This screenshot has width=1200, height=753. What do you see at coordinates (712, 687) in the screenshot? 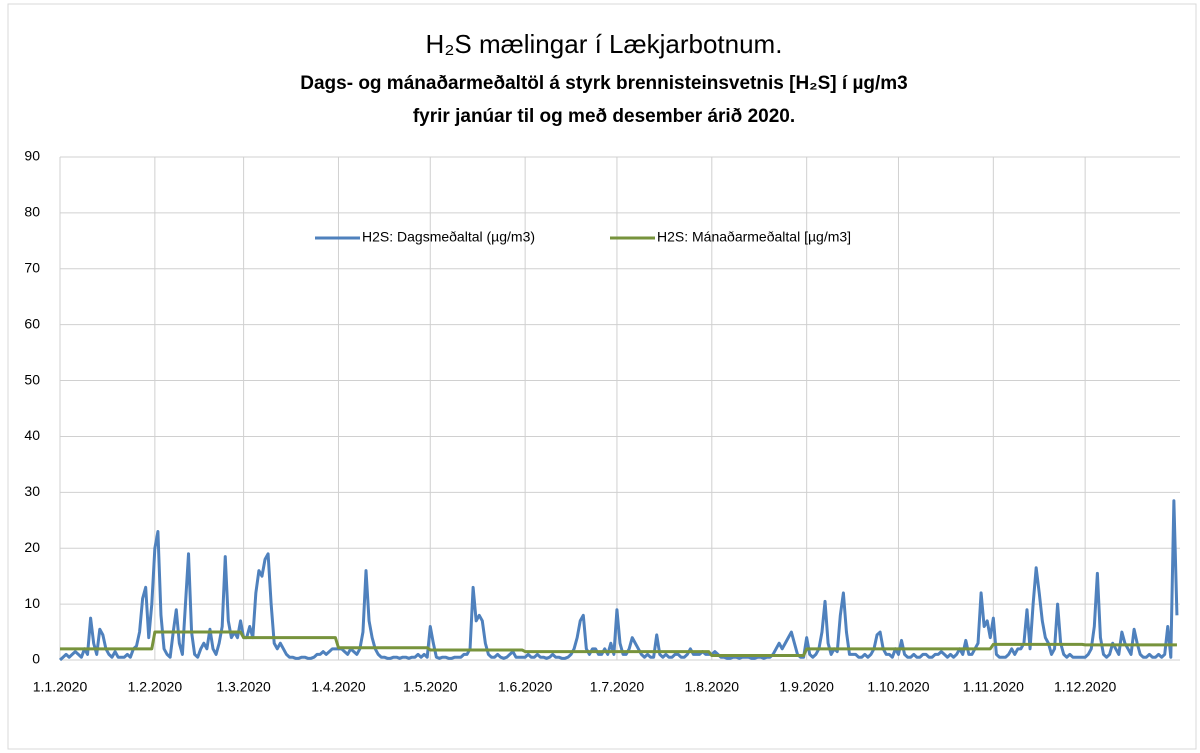
I see `x-tick-label: 1.8.2020` at bounding box center [712, 687].